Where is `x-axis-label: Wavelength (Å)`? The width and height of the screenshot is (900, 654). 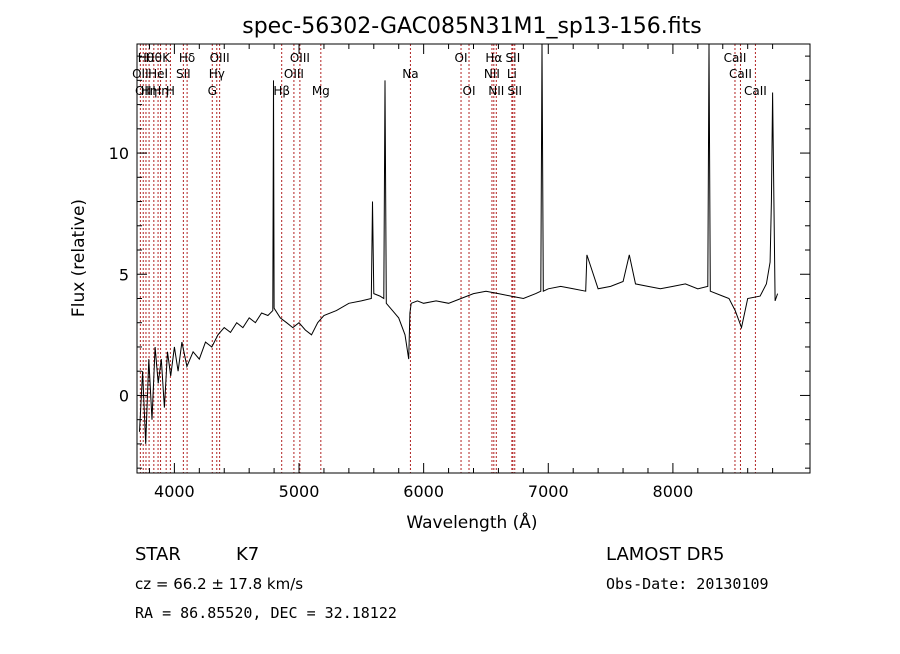
x-axis-label: Wavelength (Å) is located at coordinates (471, 522).